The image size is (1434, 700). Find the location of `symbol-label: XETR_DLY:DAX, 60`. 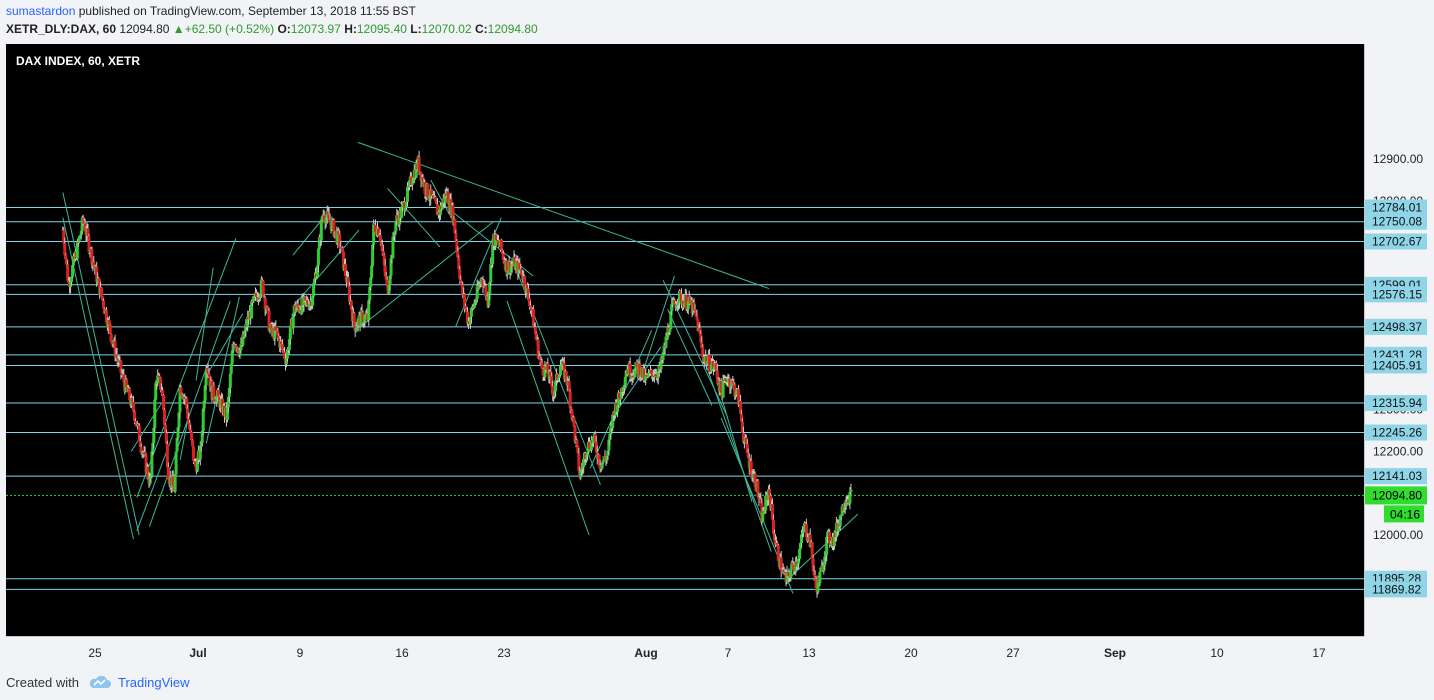

symbol-label: XETR_DLY:DAX, 60 is located at coordinates (61, 29).